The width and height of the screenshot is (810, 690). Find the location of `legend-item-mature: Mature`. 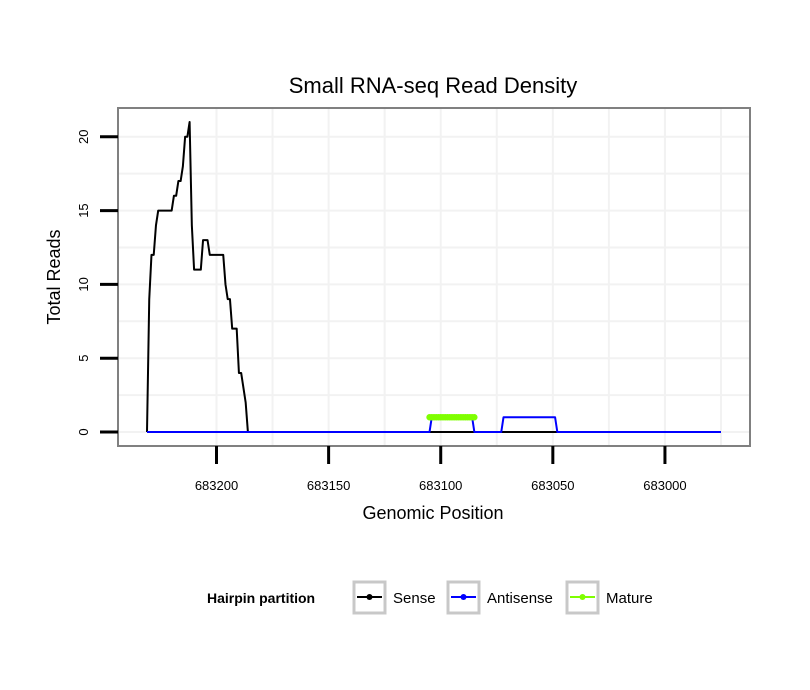

legend-item-mature: Mature is located at coordinates (609, 597).